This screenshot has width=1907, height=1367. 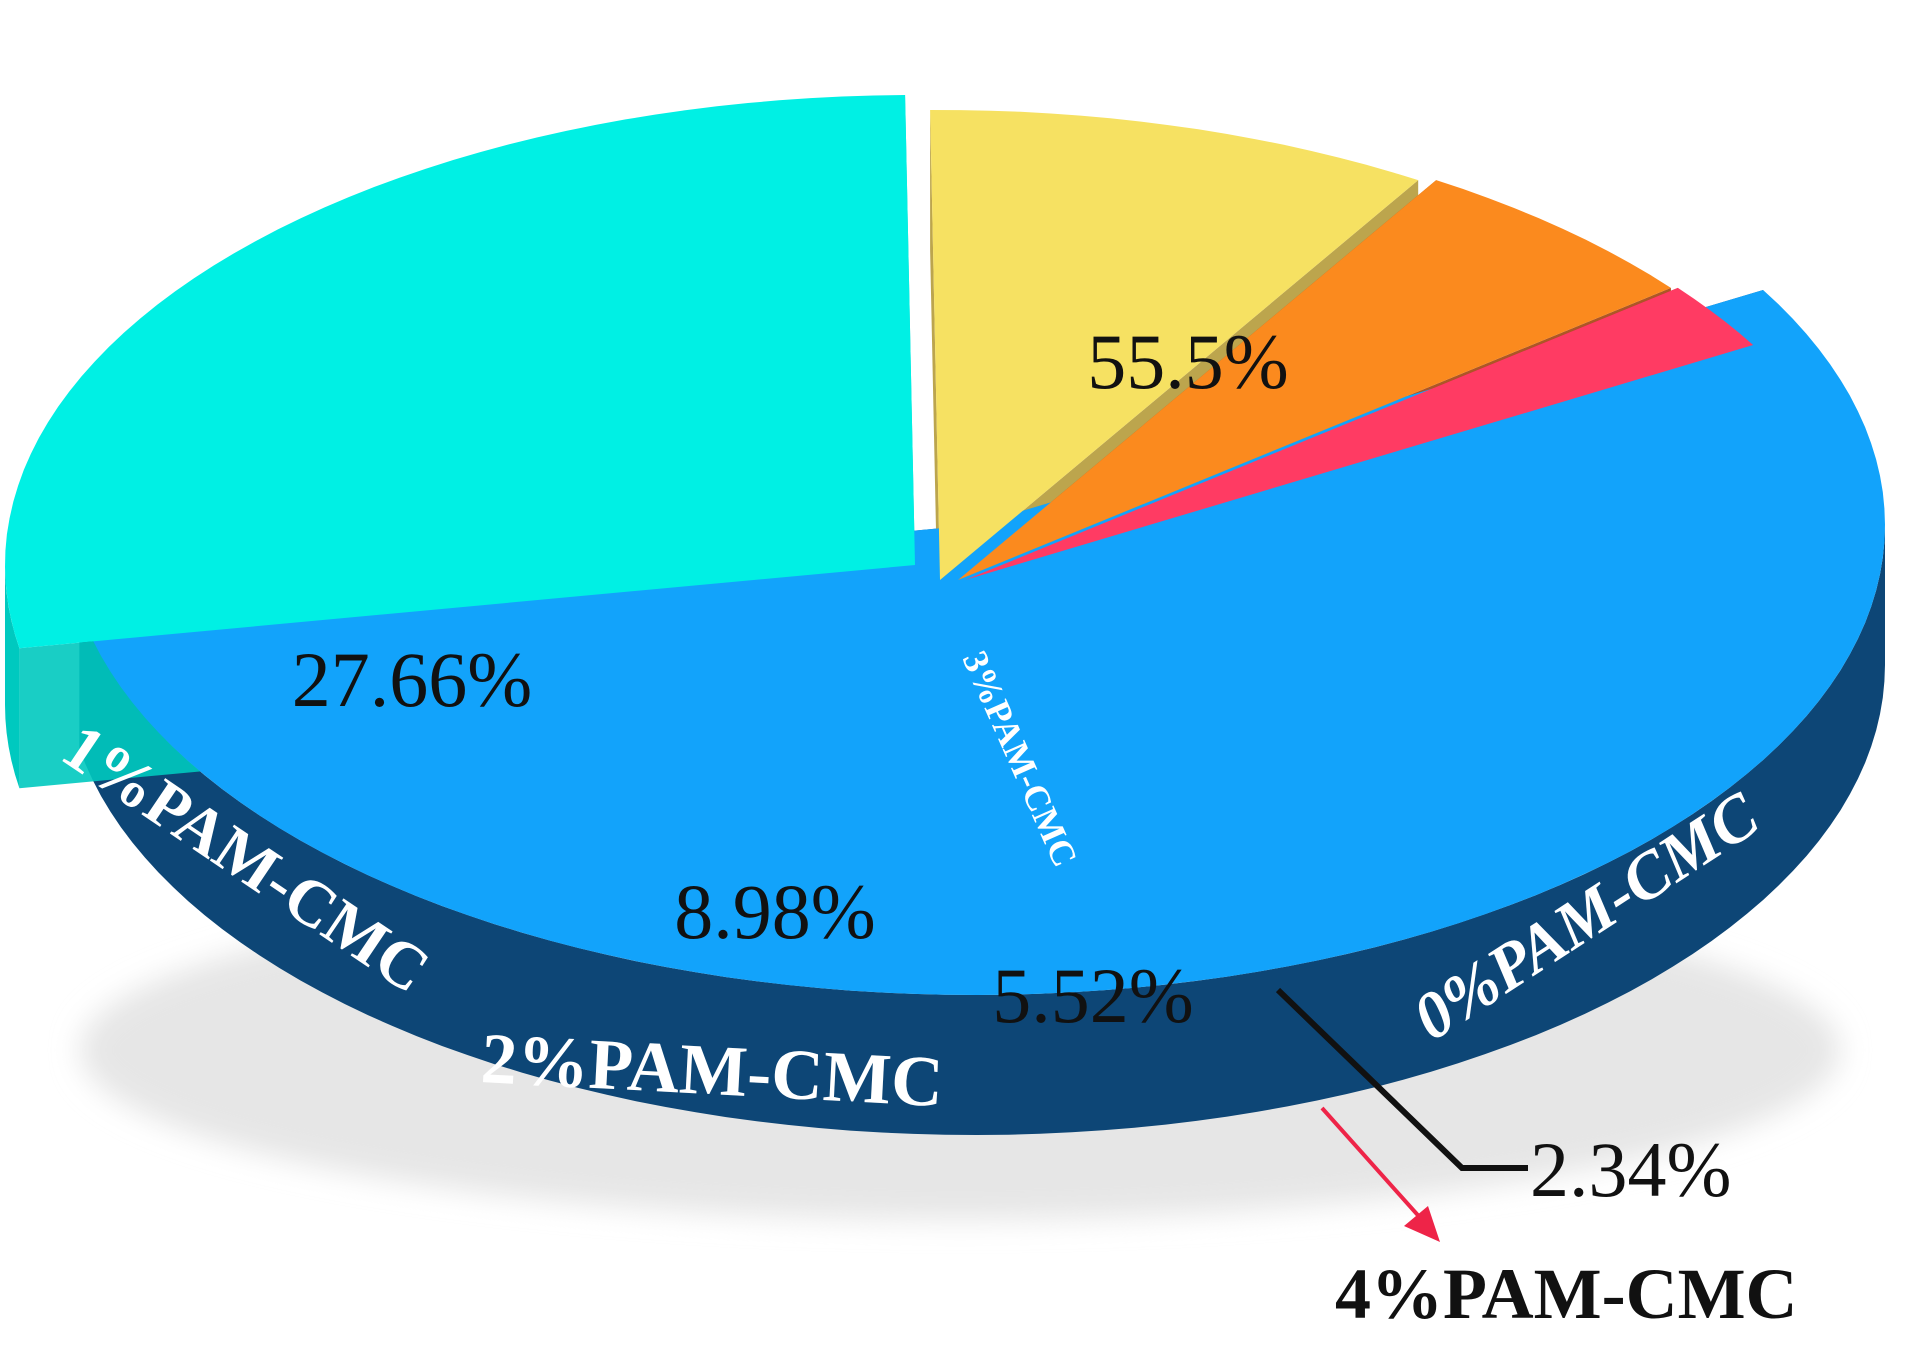 What do you see at coordinates (412, 679) in the screenshot?
I see `slice-value-1: 27.66%` at bounding box center [412, 679].